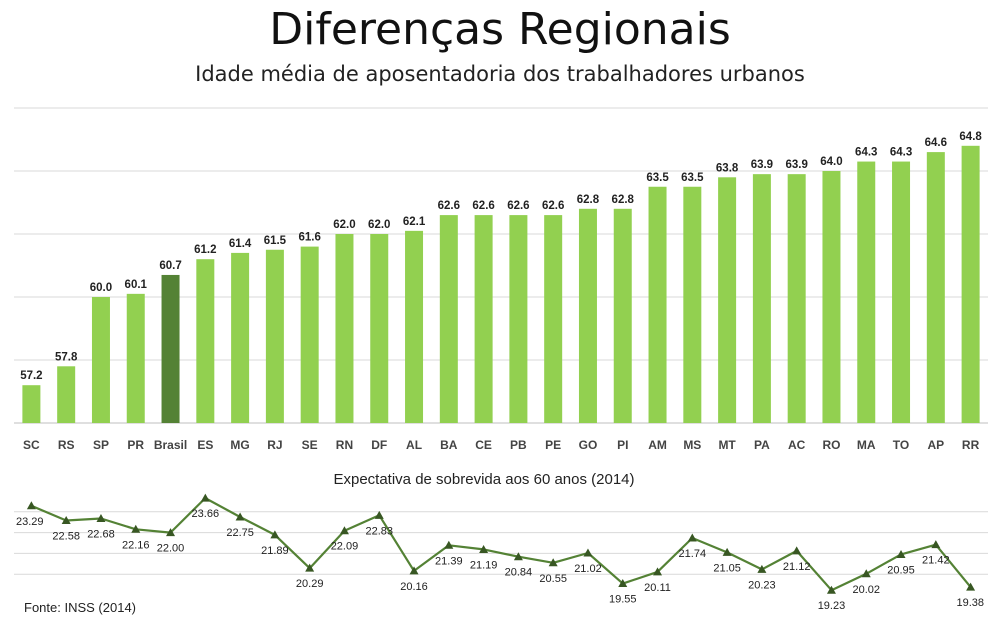 Image resolution: width=1000 pixels, height=621 pixels. What do you see at coordinates (100, 360) in the screenshot?
I see `bar-sp` at bounding box center [100, 360].